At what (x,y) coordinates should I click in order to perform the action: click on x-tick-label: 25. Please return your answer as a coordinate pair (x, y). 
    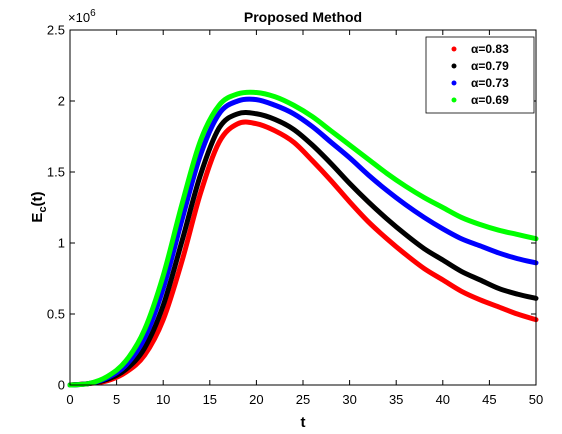
    Looking at the image, I should click on (303, 399).